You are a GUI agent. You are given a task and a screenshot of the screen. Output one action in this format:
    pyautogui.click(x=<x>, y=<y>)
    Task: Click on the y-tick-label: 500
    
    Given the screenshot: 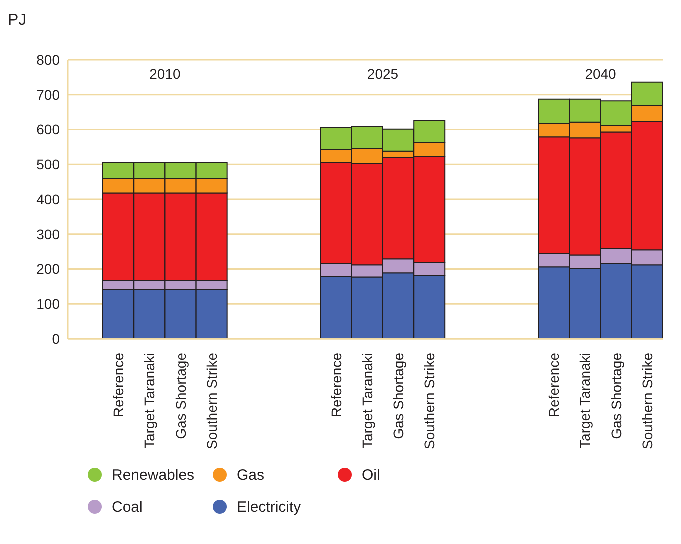 What is the action you would take?
    pyautogui.click(x=48, y=164)
    